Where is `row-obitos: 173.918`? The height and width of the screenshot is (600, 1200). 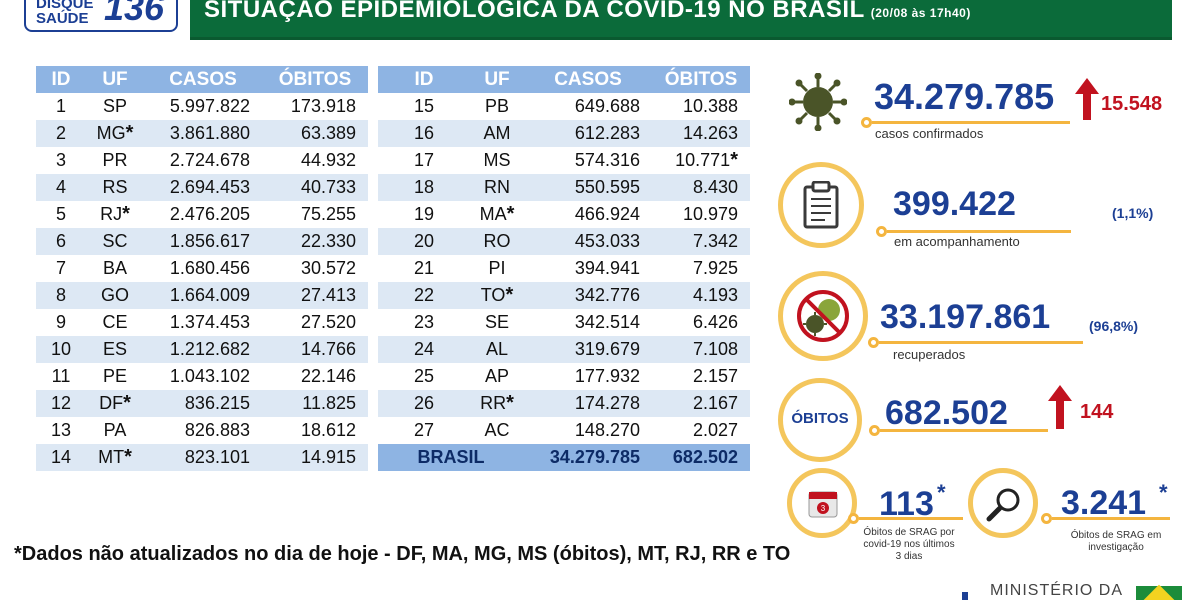
row-obitos: 173.918 is located at coordinates (315, 106).